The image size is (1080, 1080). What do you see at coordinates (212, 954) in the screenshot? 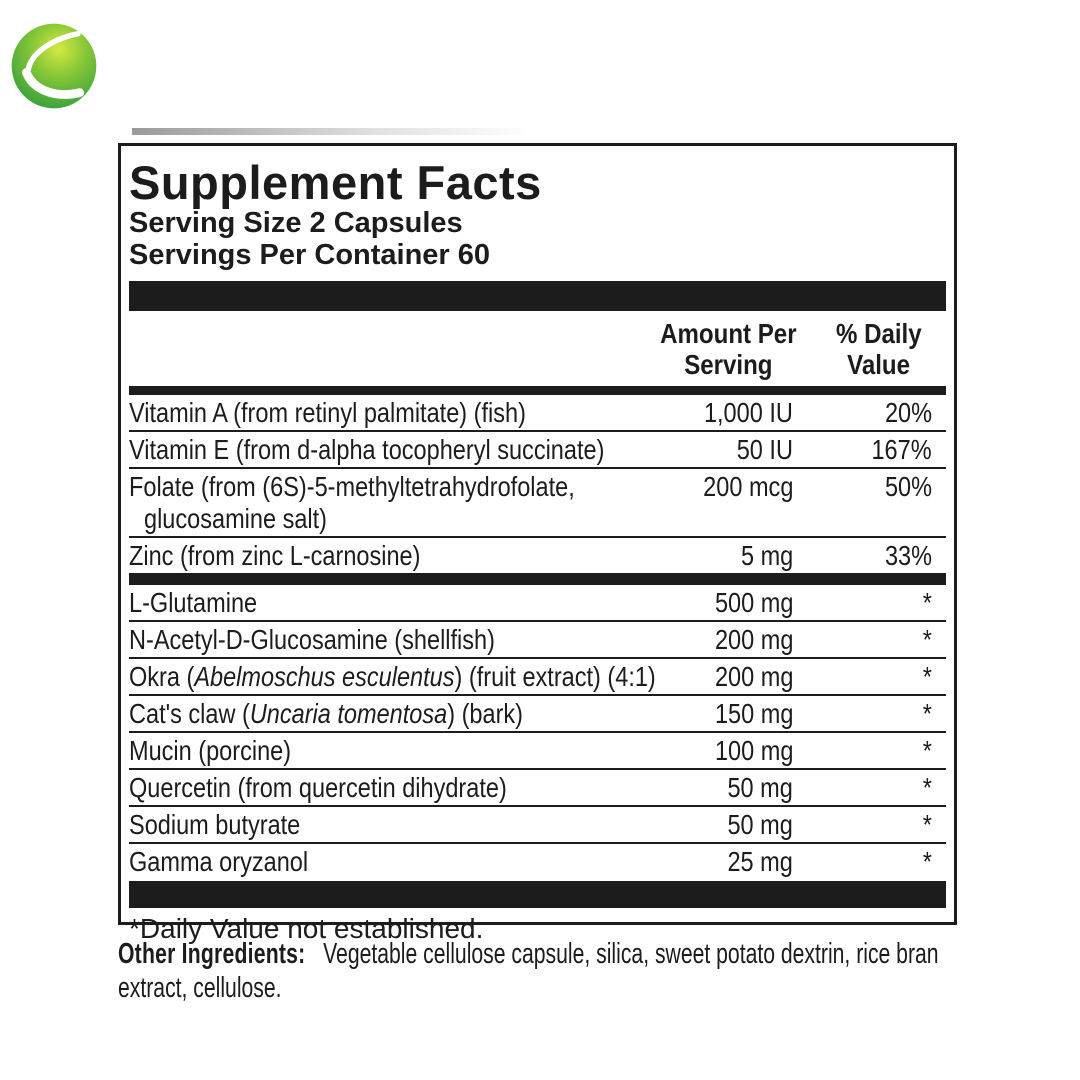
I see `other-ingredients-label: Other Ingredients:` at bounding box center [212, 954].